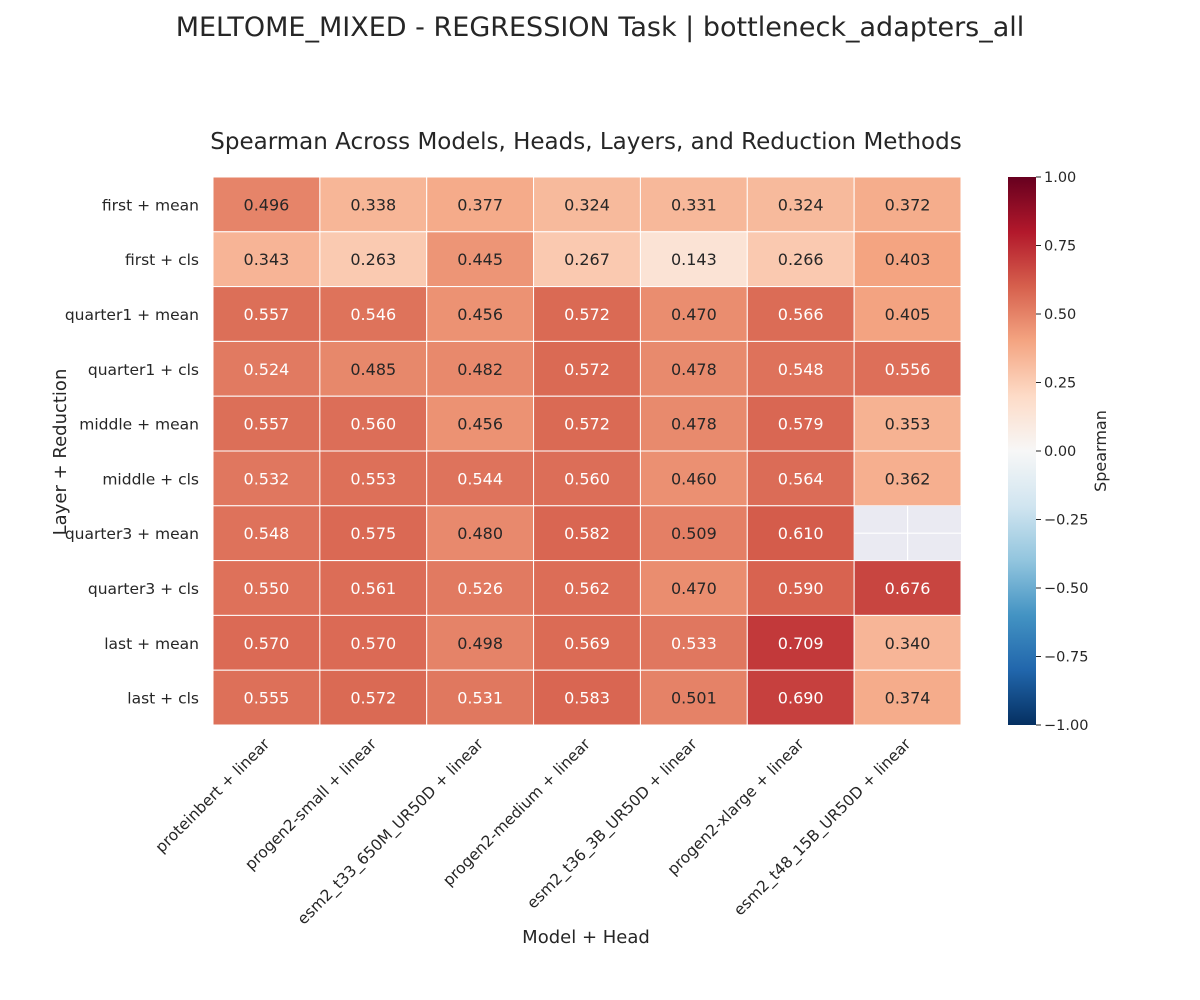  I want to click on colorbar-tick-label: −0.25, so click(1066, 521).